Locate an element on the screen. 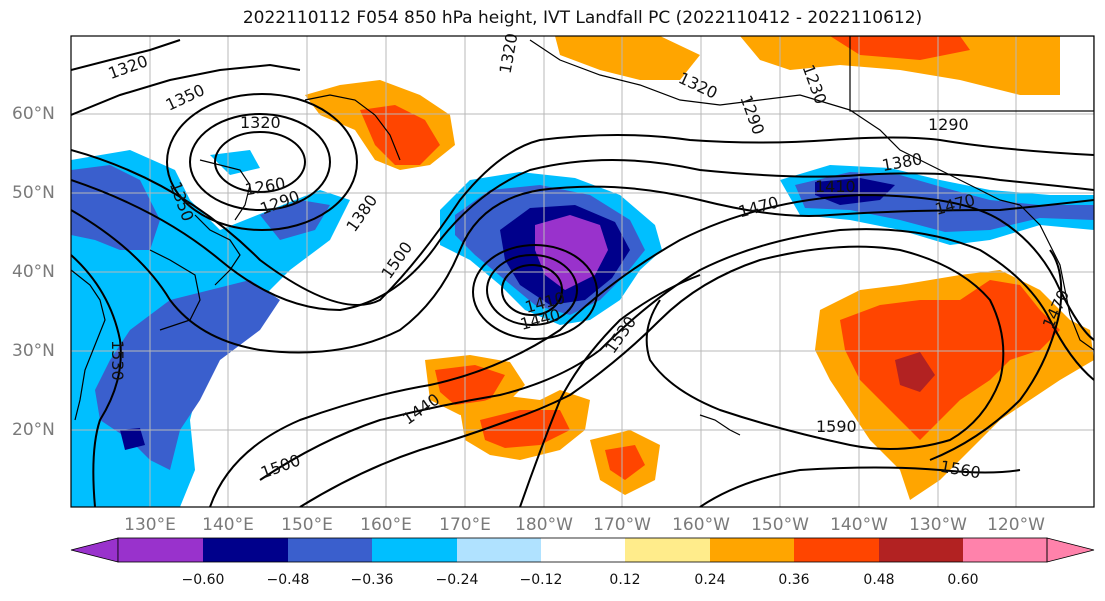 The height and width of the screenshot is (601, 1105). colorbar-tick-label: −0.48 is located at coordinates (288, 580).